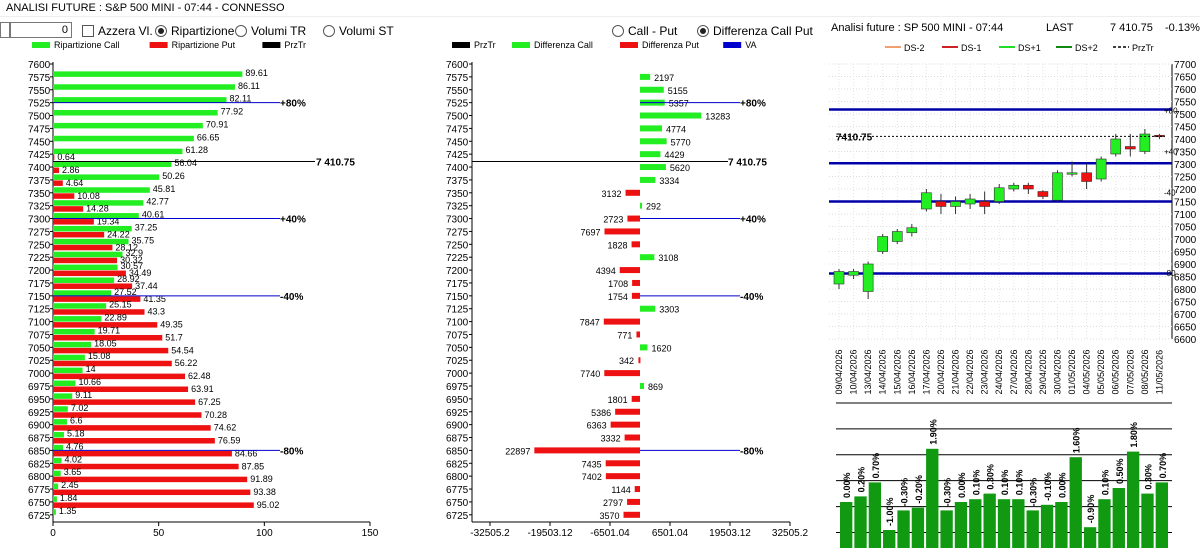  What do you see at coordinates (1101, 371) in the screenshot?
I see `date-label: 05/05/2026` at bounding box center [1101, 371].